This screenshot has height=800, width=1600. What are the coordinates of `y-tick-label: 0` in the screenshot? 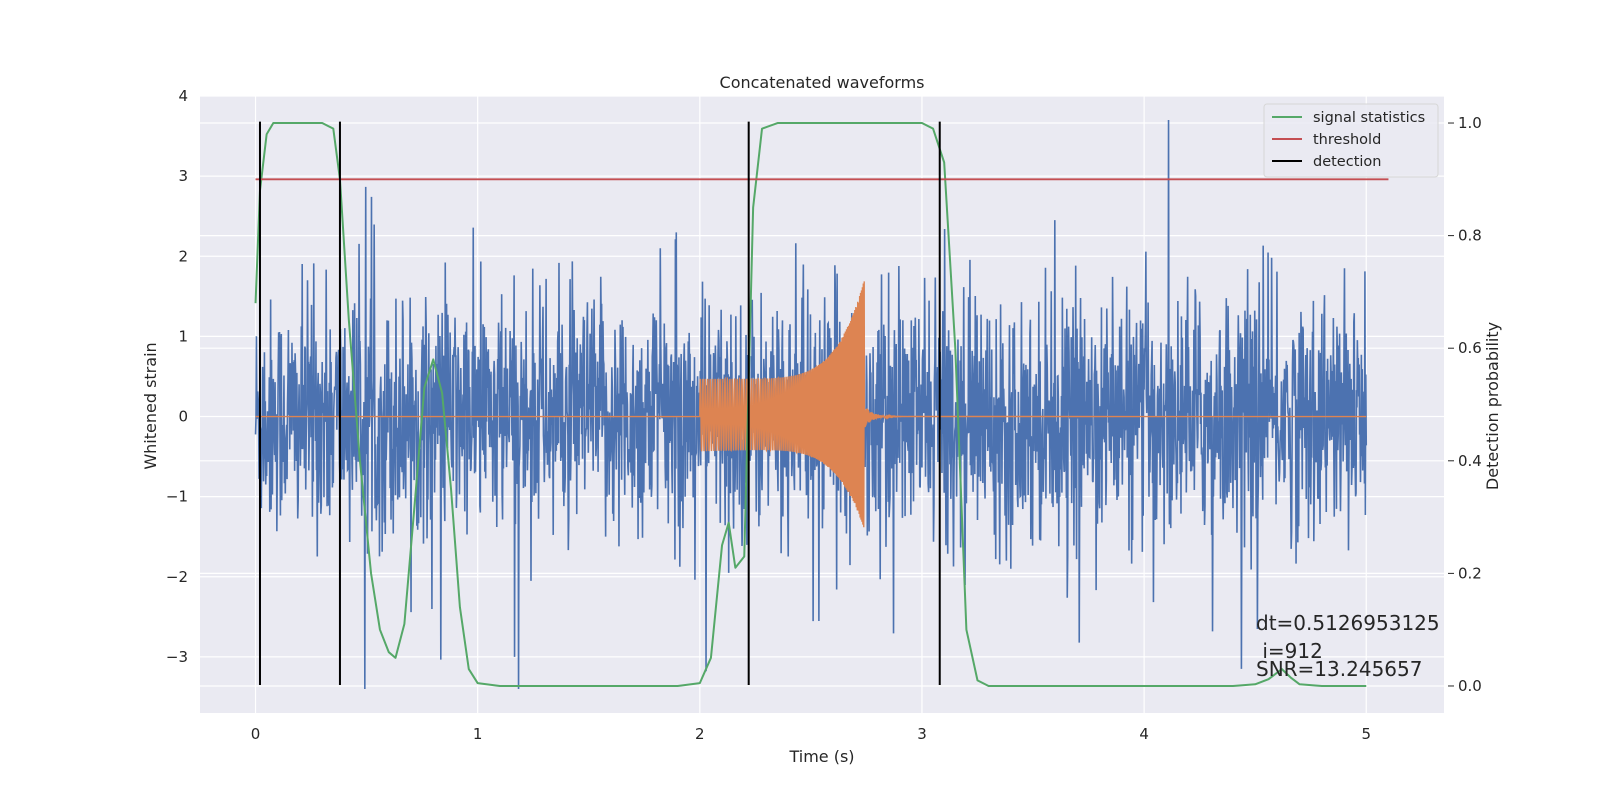 It's located at (183, 417).